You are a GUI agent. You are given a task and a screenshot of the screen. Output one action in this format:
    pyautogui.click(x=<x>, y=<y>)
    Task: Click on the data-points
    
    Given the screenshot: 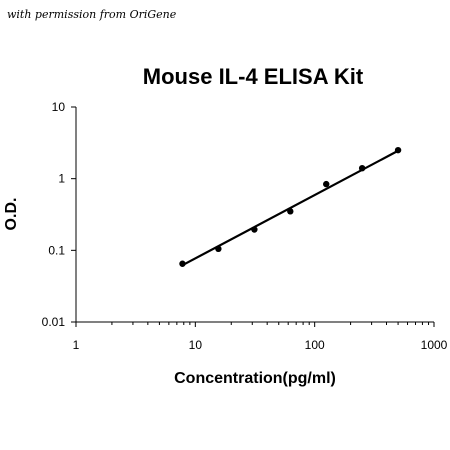 What is the action you would take?
    pyautogui.click(x=290, y=206)
    